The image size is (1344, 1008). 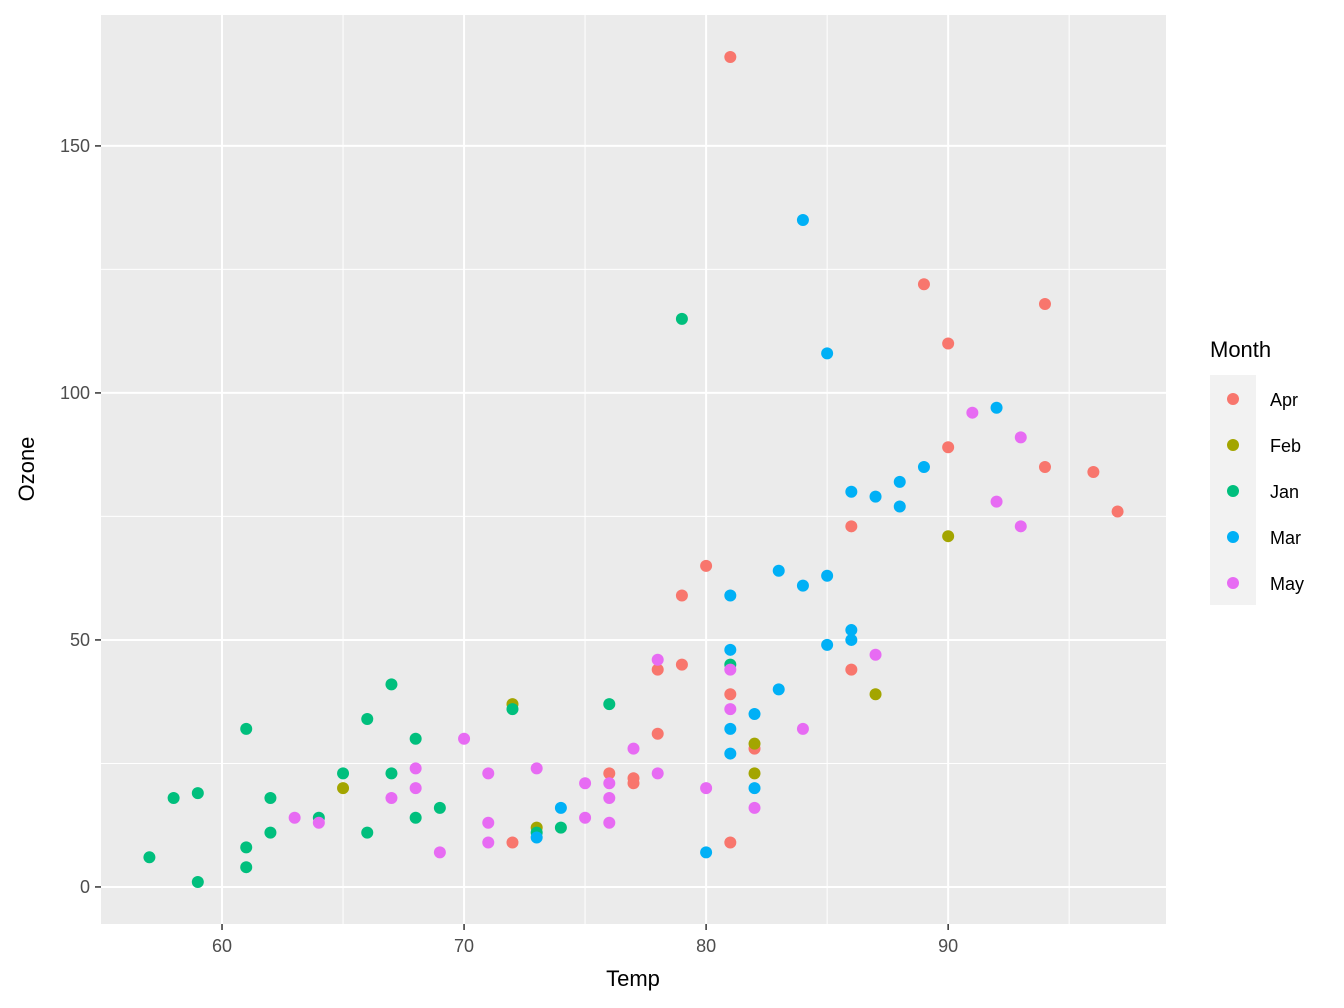 What do you see at coordinates (633, 978) in the screenshot?
I see `x-axis-title: Temp` at bounding box center [633, 978].